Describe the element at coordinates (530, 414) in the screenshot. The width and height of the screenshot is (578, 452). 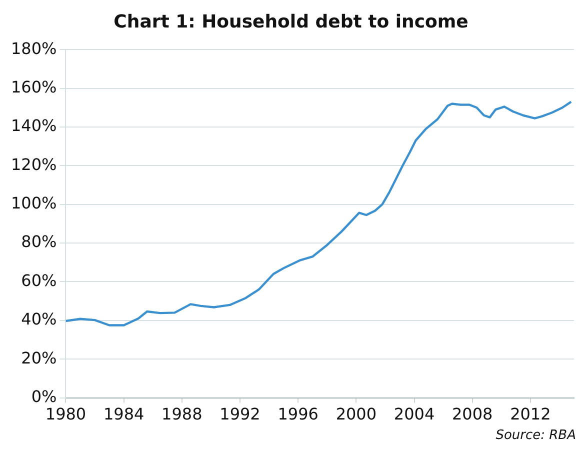
I see `x-tick-label: 2012` at that location.